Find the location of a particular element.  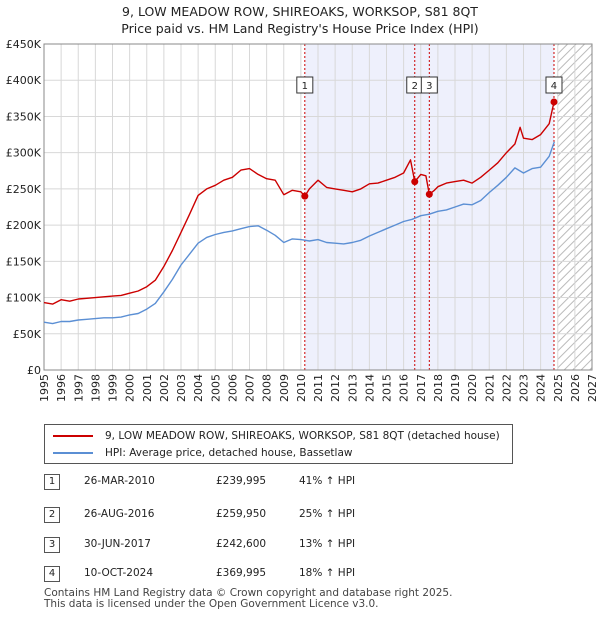

x-tick-label: 2001 is located at coordinates (147, 388).